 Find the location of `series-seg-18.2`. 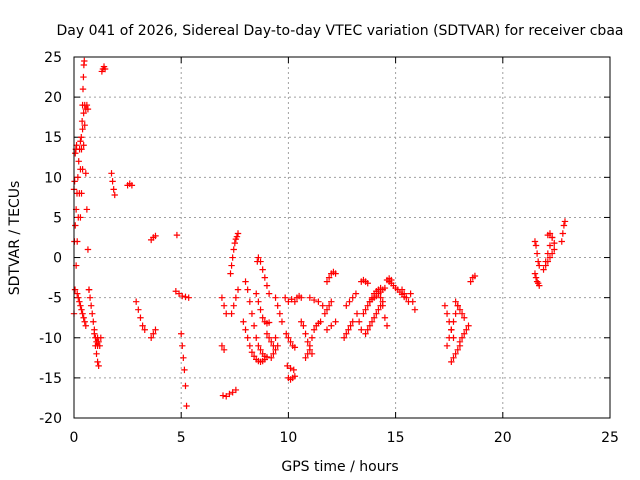

series-seg-18.2 is located at coordinates (464, 333).